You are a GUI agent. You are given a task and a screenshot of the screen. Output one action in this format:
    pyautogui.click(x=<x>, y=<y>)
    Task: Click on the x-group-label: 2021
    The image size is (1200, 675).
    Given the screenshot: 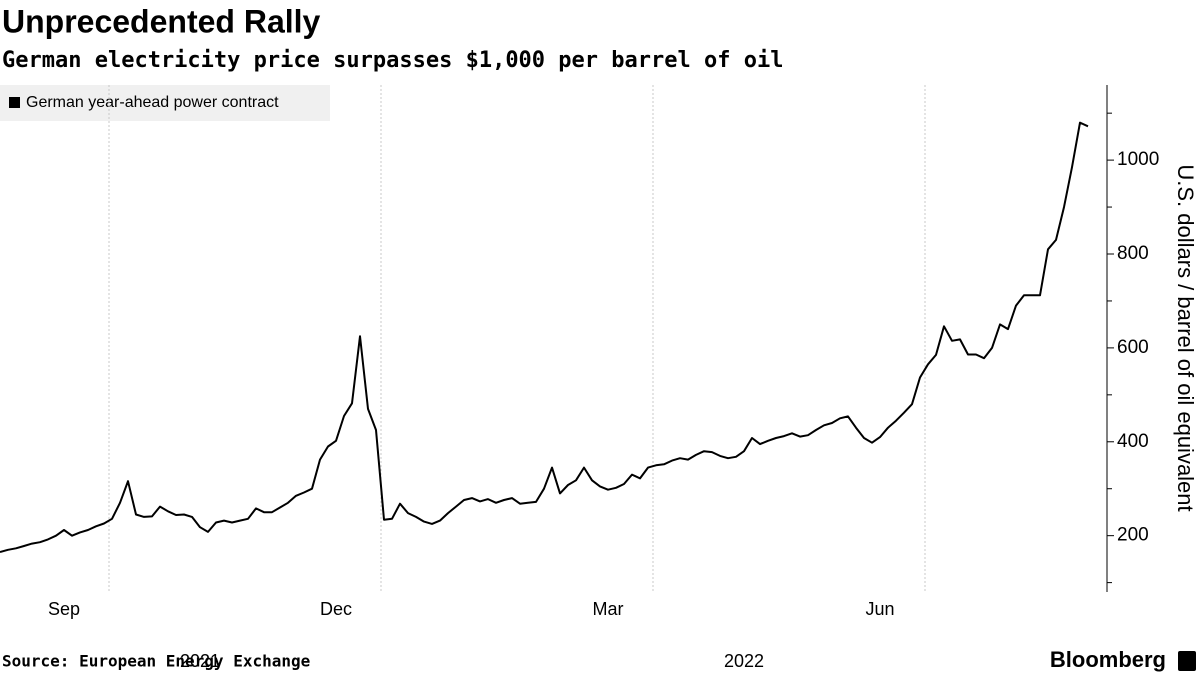 What is the action you would take?
    pyautogui.click(x=200, y=661)
    